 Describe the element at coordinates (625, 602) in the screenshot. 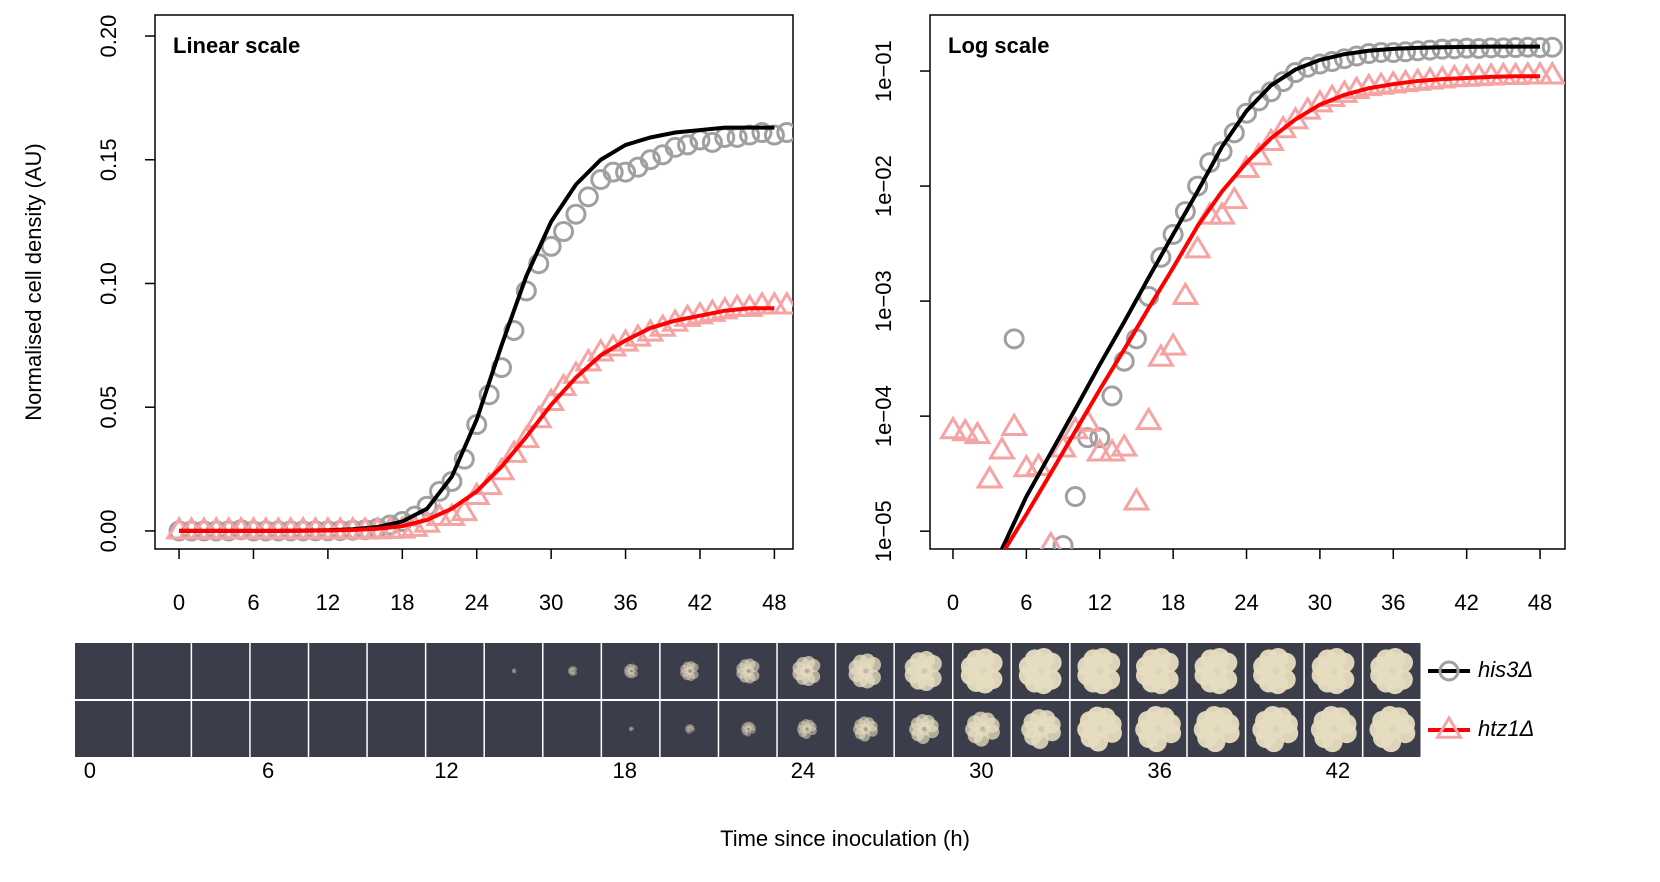

I see `x-tick-label: 36` at that location.